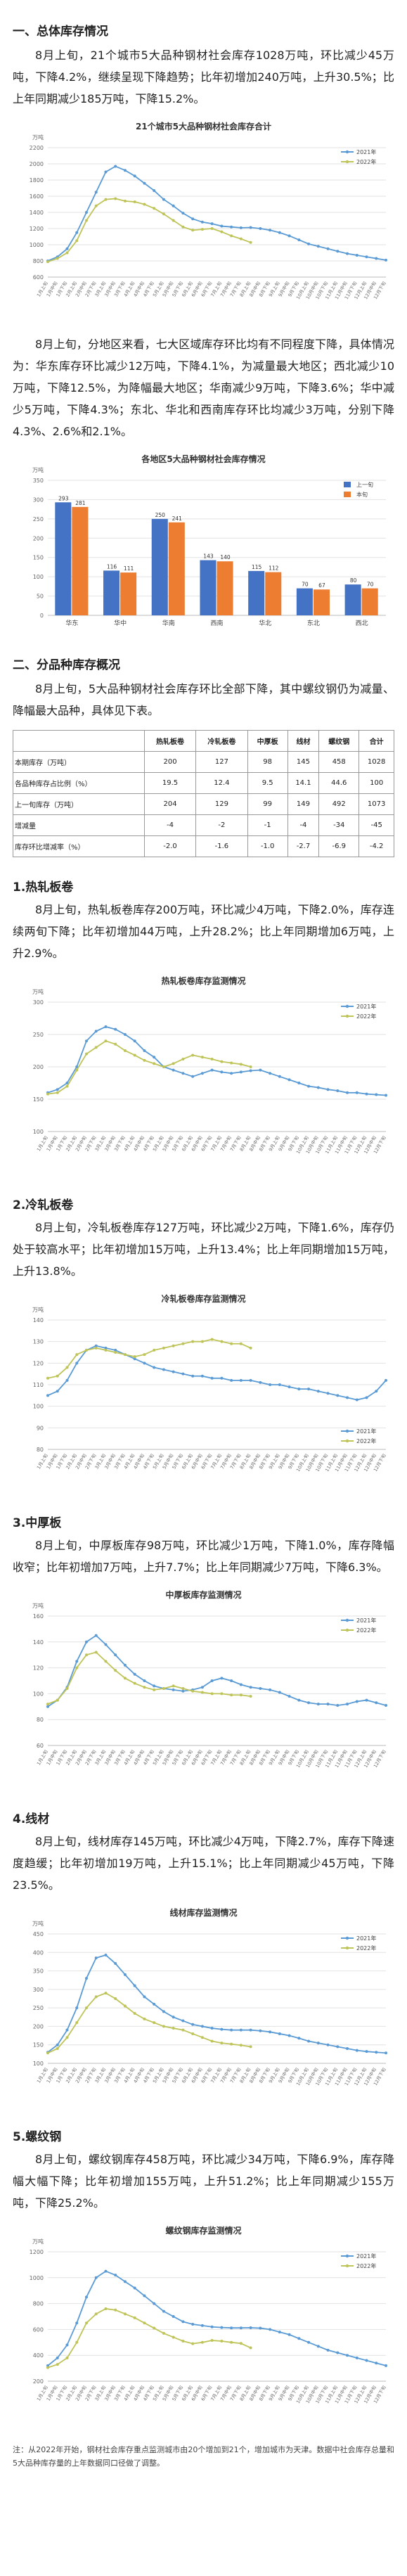  I want to click on product-heading: 4.线材, so click(31, 1819).